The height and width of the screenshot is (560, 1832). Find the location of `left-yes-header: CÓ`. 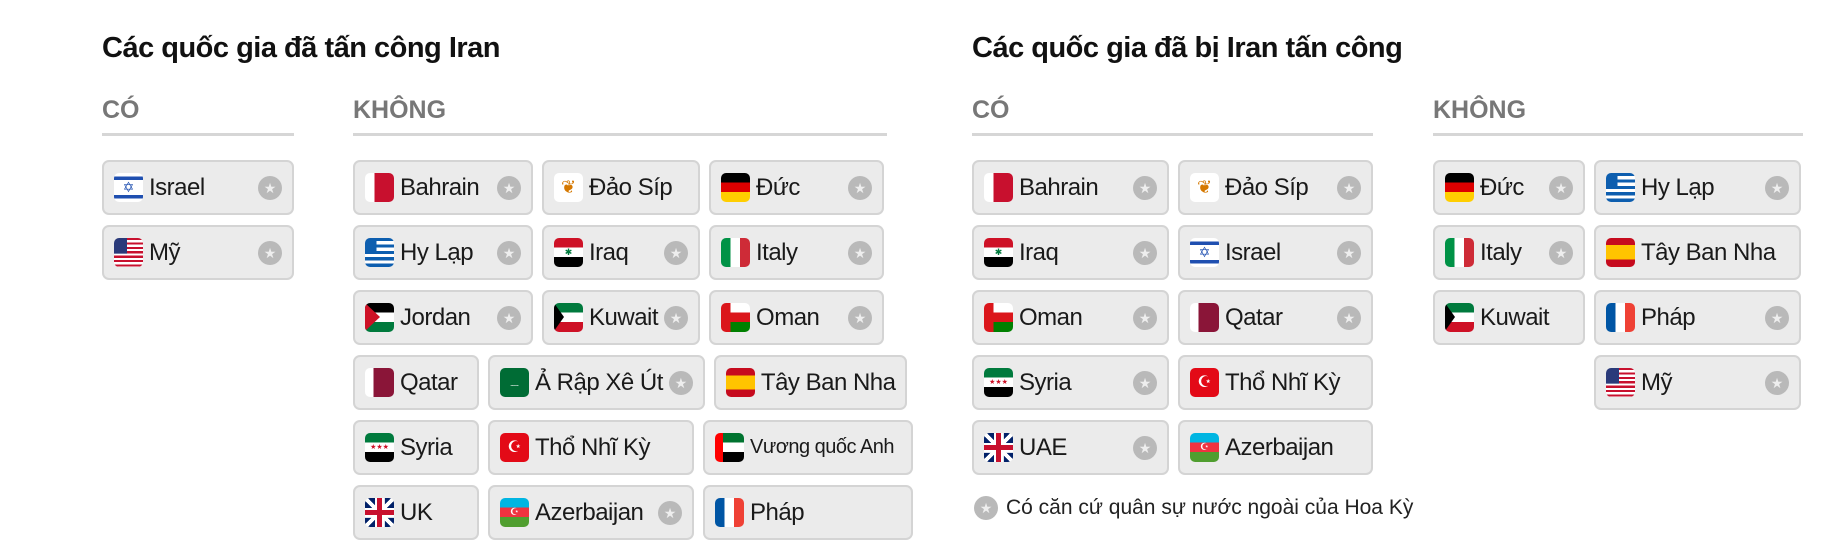

left-yes-header: CÓ is located at coordinates (198, 116).